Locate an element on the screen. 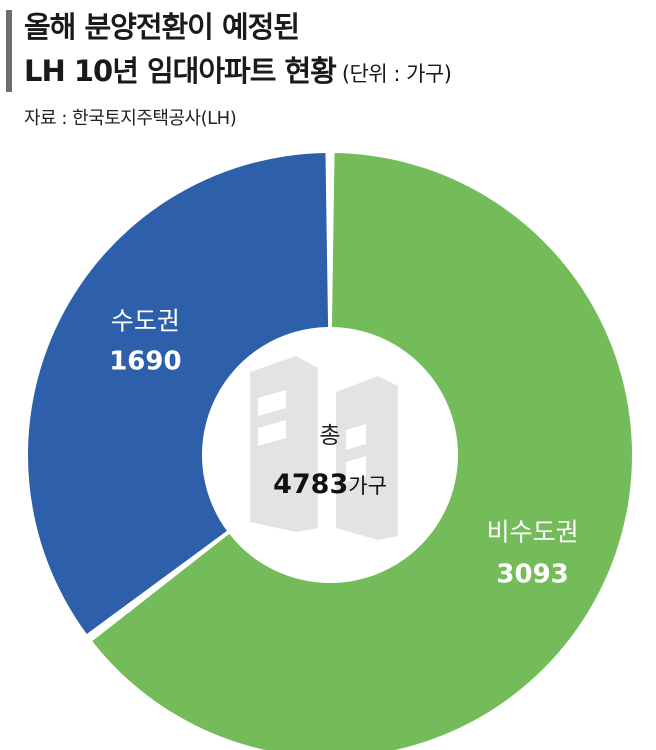 Image resolution: width=656 pixels, height=750 pixels. slice-value-capital-area: 1690 is located at coordinates (145, 361).